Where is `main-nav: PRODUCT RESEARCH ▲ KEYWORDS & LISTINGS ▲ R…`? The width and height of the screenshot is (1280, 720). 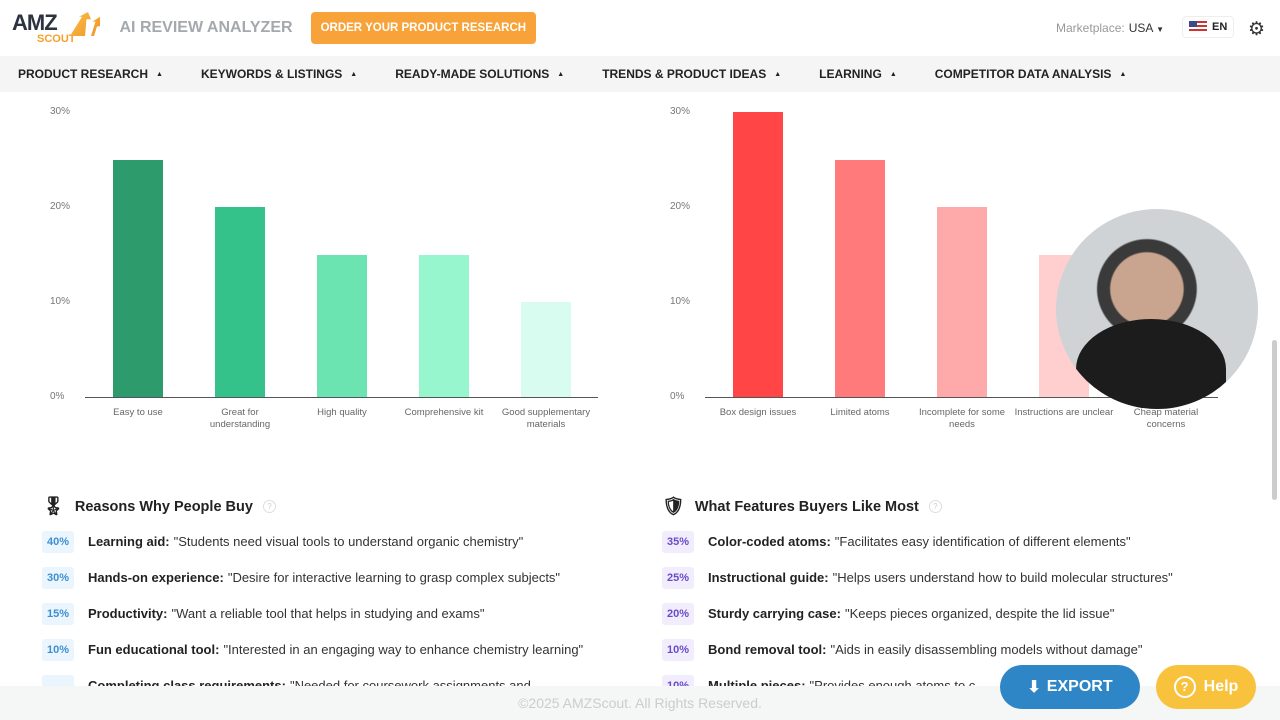 main-nav: PRODUCT RESEARCH ▲ KEYWORDS & LISTINGS ▲ R… is located at coordinates (640, 74).